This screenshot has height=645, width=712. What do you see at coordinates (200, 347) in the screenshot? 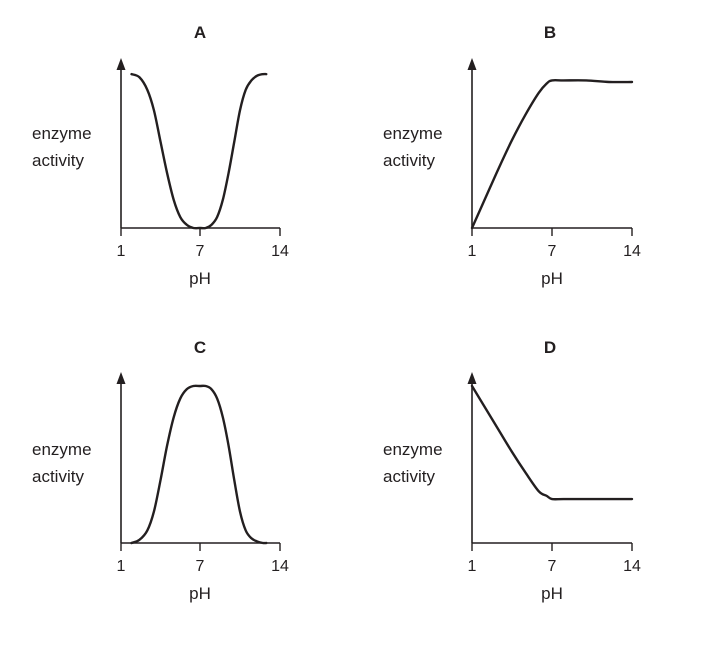
I see `panel-label: C` at bounding box center [200, 347].